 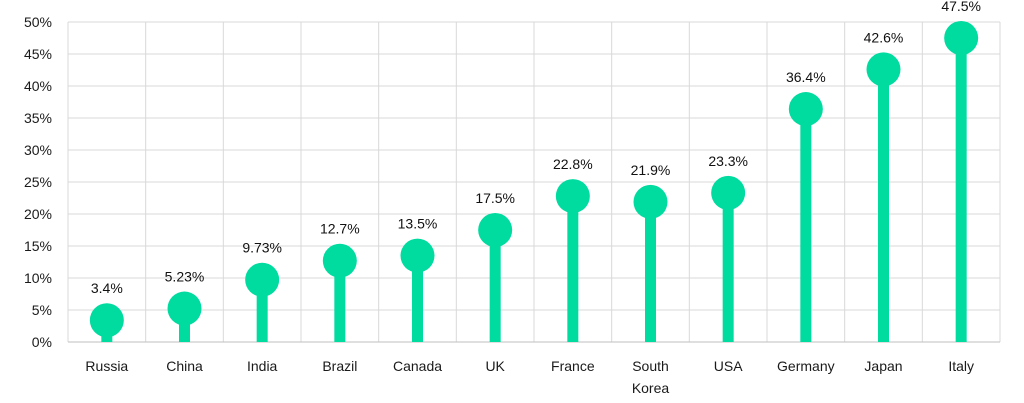 What do you see at coordinates (184, 366) in the screenshot?
I see `x-category-label: China` at bounding box center [184, 366].